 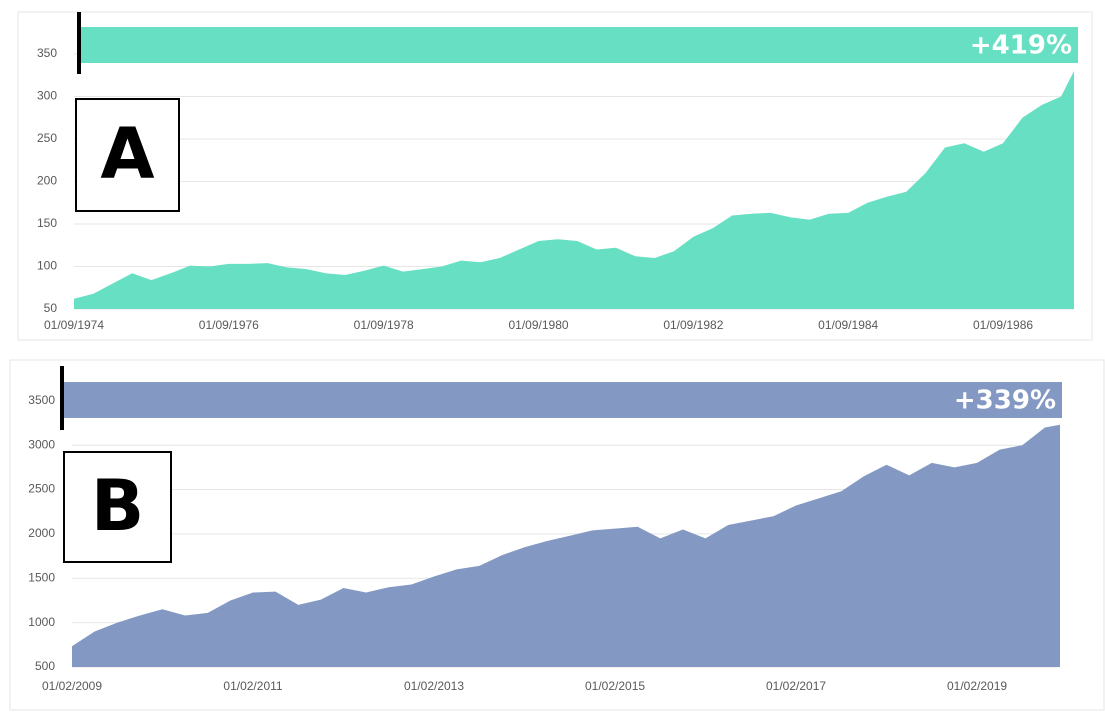 I want to click on chart-label: B, so click(x=117, y=506).